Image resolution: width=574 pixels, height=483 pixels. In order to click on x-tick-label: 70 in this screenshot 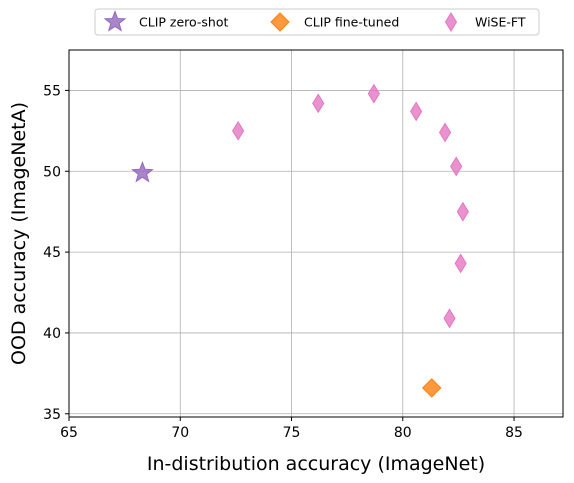, I will do `click(180, 433)`.